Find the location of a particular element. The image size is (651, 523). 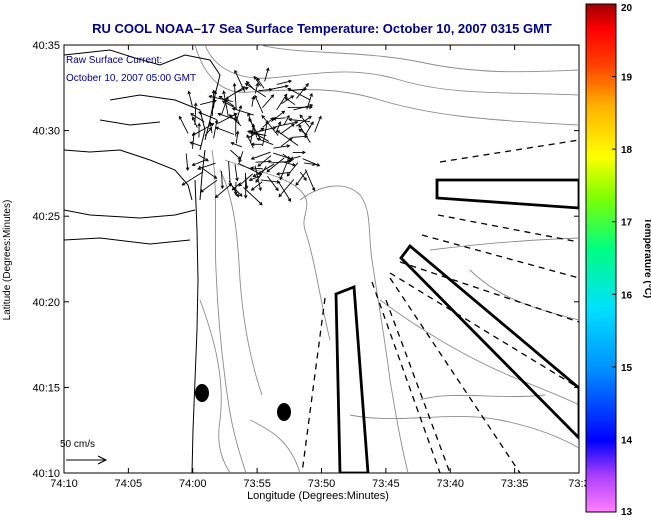

colorbar-tick-label: 16 is located at coordinates (627, 295).